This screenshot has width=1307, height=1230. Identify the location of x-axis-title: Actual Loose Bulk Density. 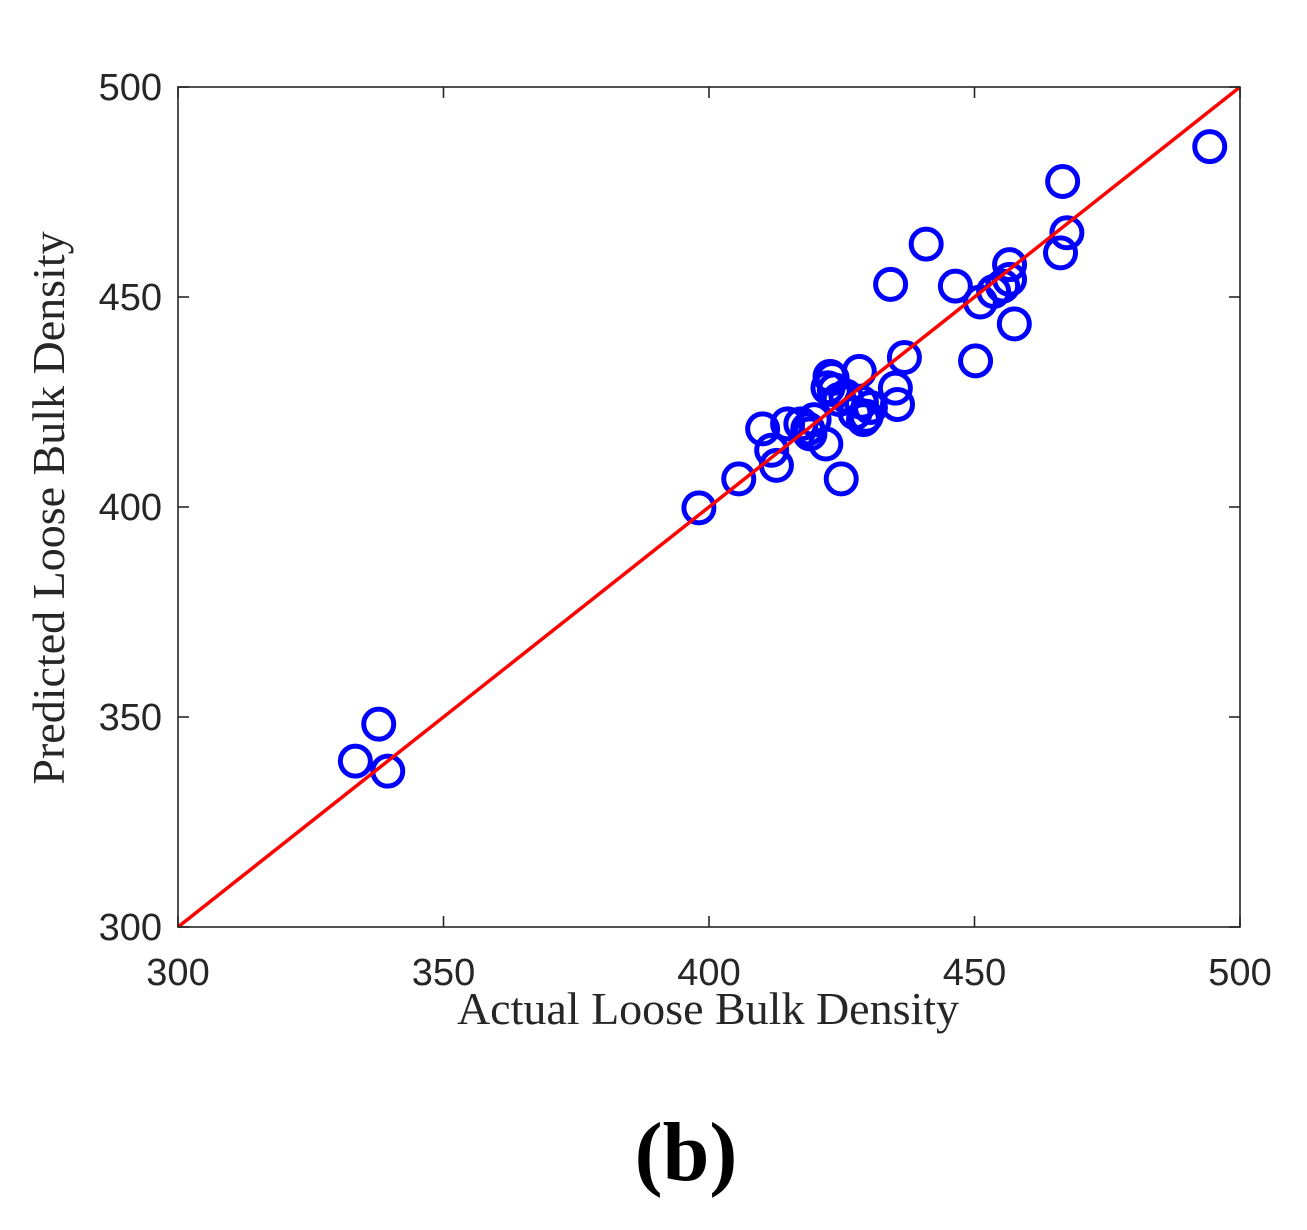
(708, 1008).